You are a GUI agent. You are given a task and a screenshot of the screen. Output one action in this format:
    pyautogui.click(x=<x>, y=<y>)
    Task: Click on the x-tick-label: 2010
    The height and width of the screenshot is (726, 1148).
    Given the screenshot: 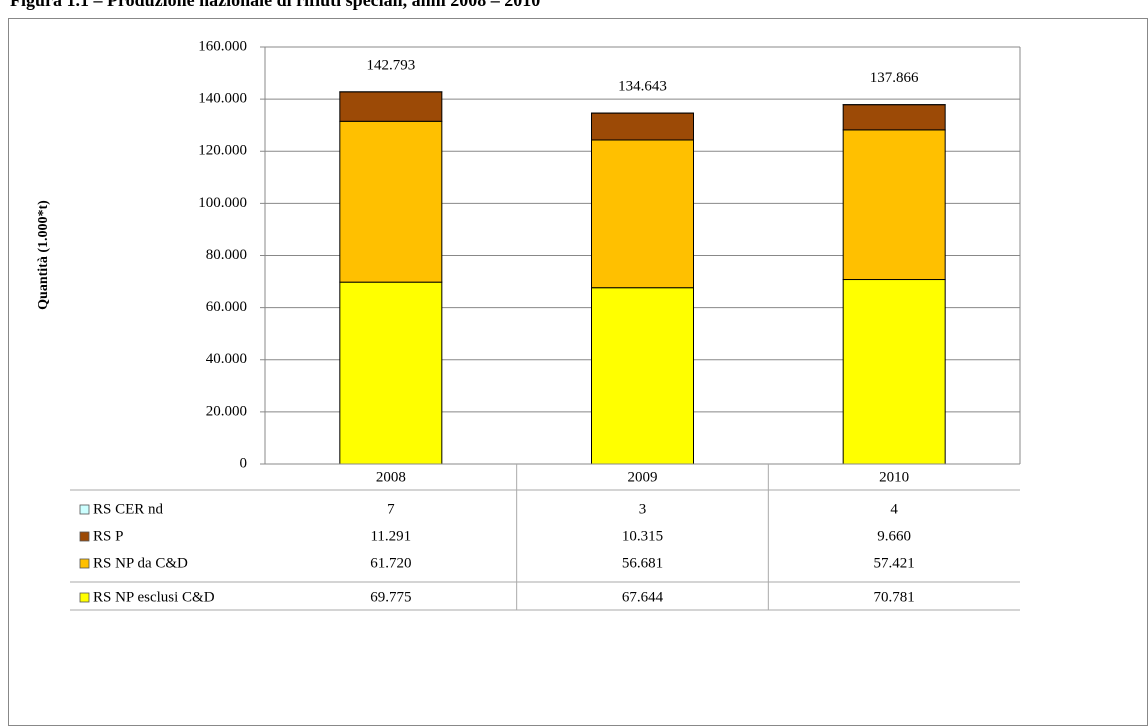 What is the action you would take?
    pyautogui.click(x=894, y=477)
    